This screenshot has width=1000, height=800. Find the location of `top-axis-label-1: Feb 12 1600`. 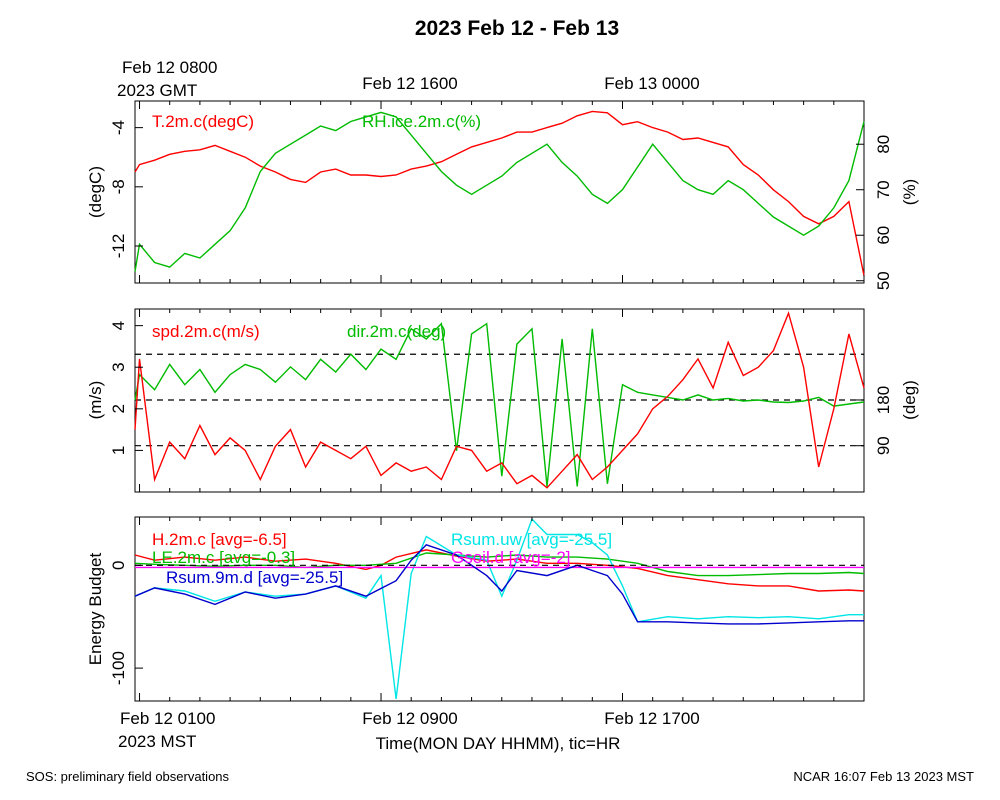

top-axis-label-1: Feb 12 1600 is located at coordinates (409, 83).